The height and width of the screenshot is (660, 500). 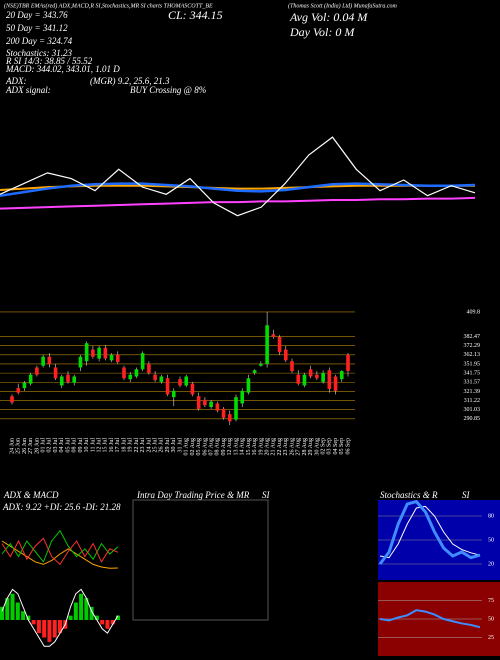 What do you see at coordinates (43, 445) in the screenshot?
I see `date-label: 01 Jul` at bounding box center [43, 445].